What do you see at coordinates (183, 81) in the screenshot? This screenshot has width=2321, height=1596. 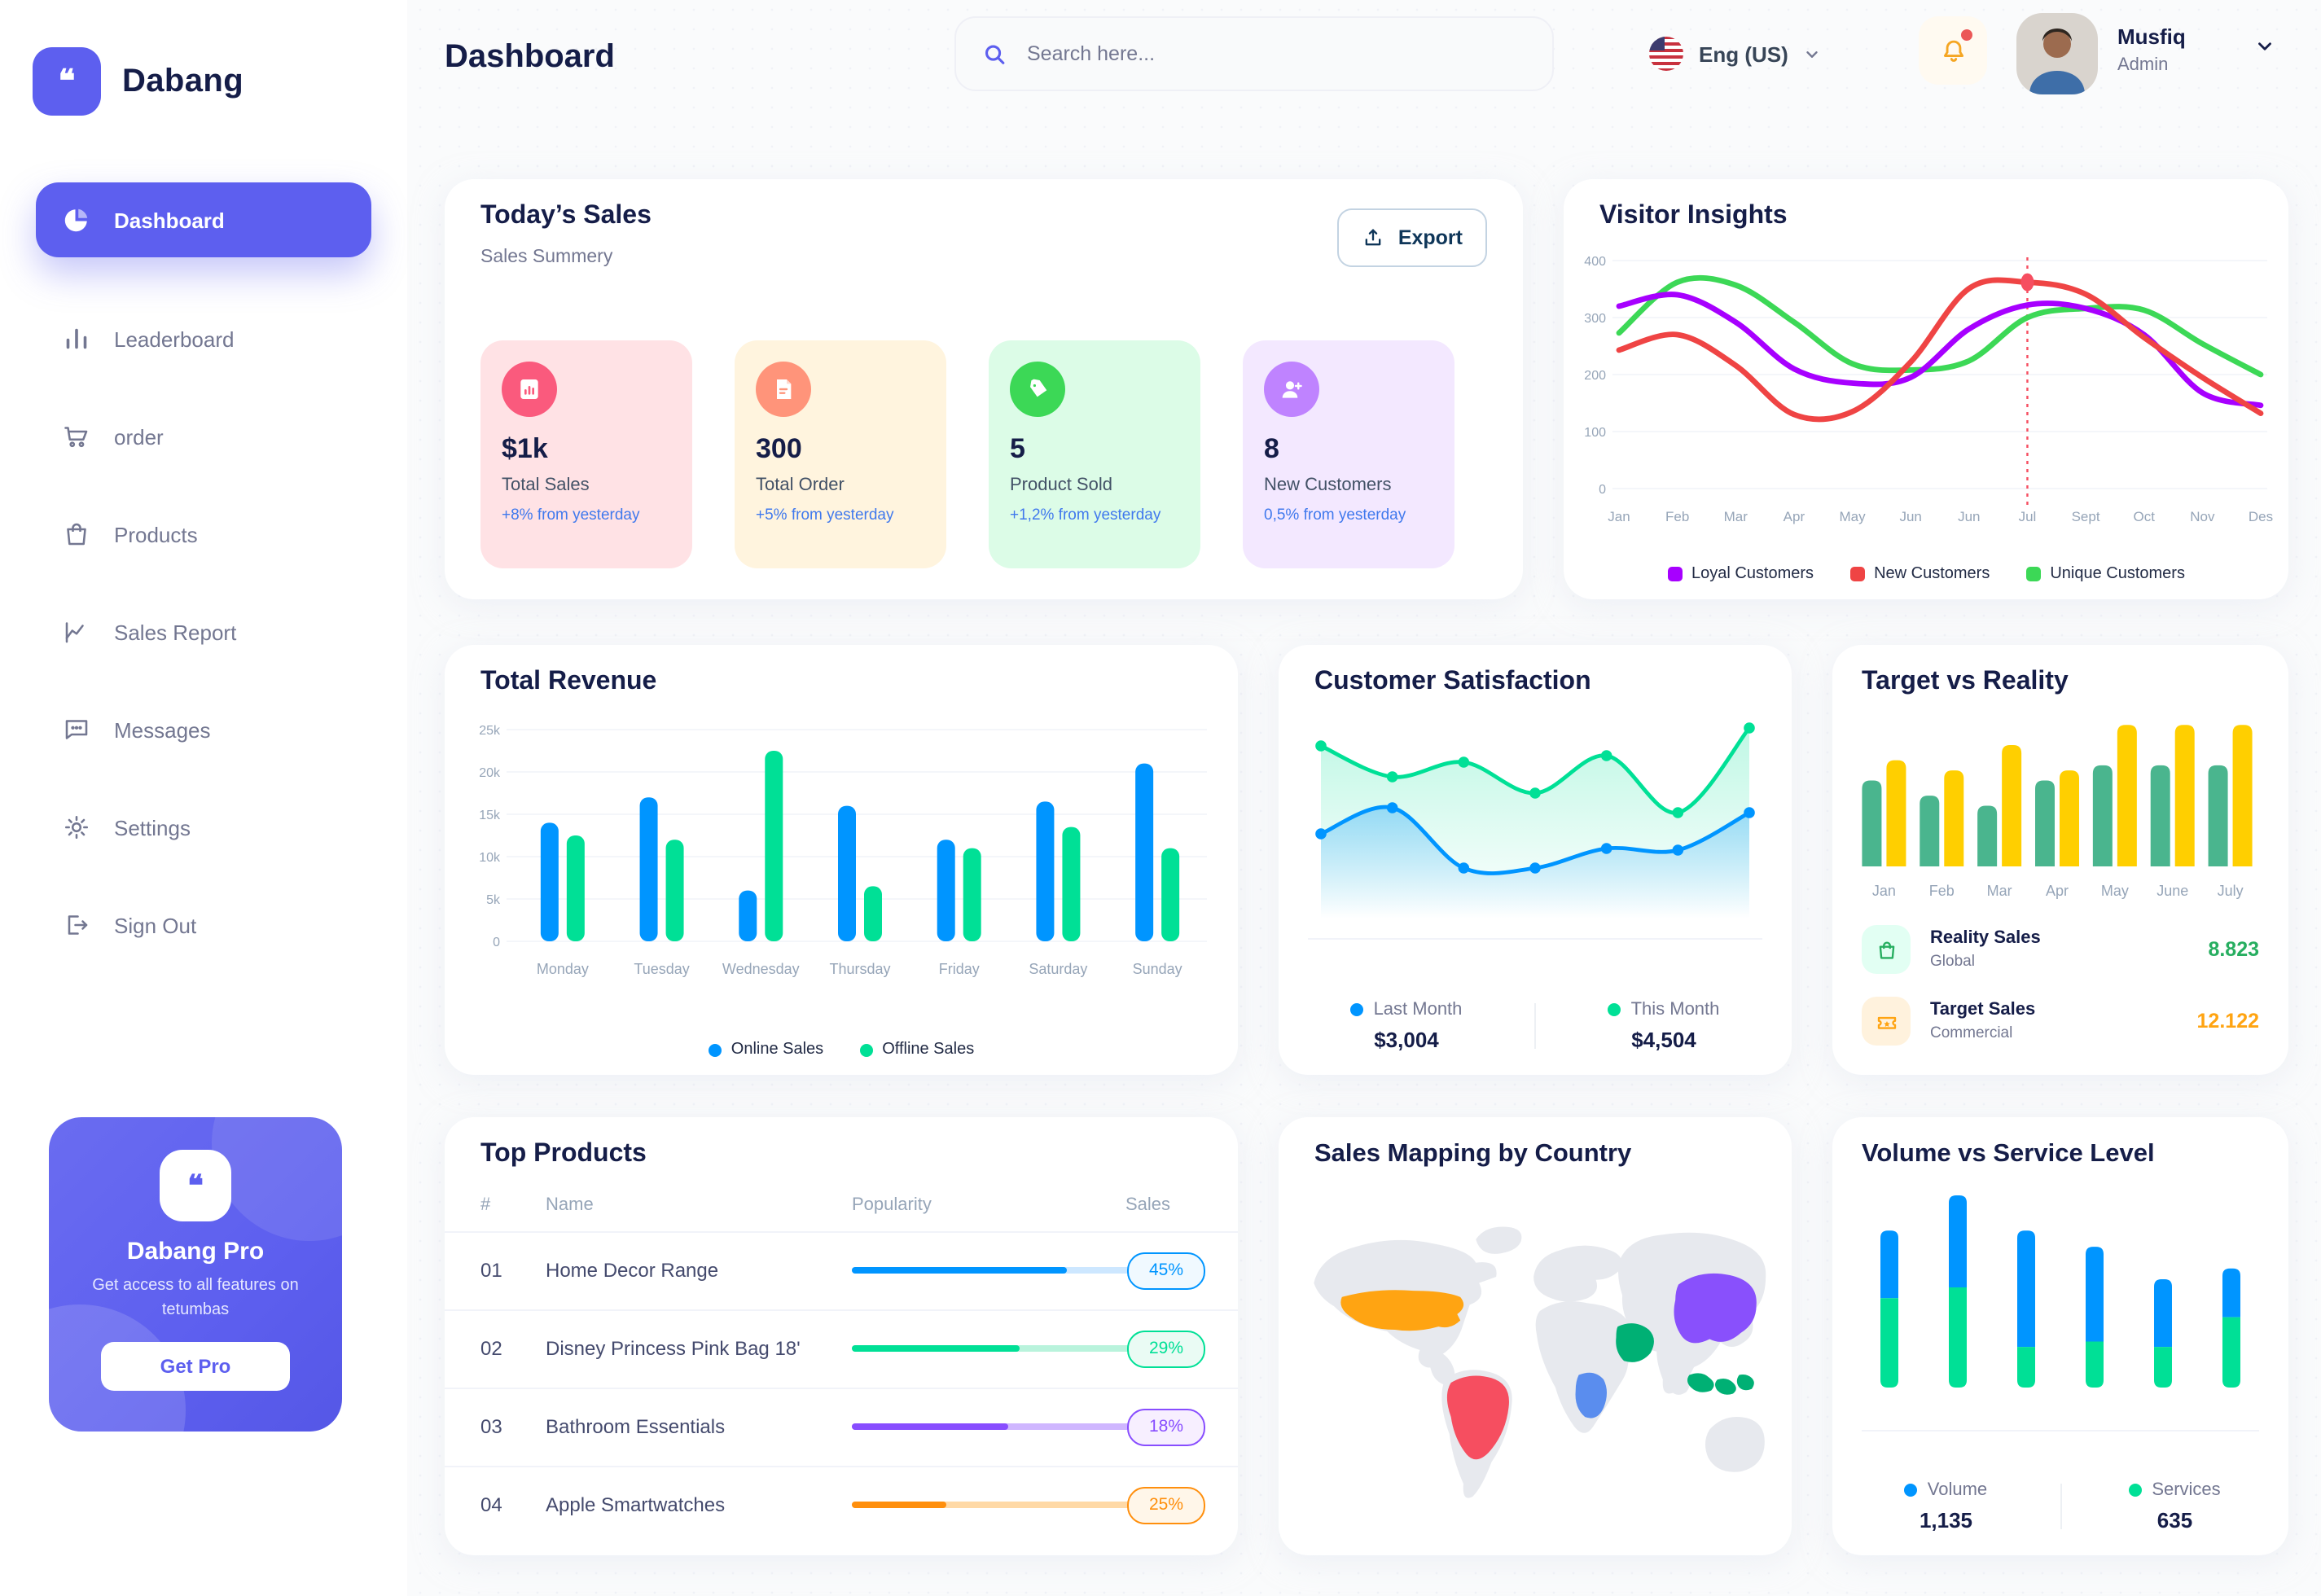 I see `brand-name: Dabang` at bounding box center [183, 81].